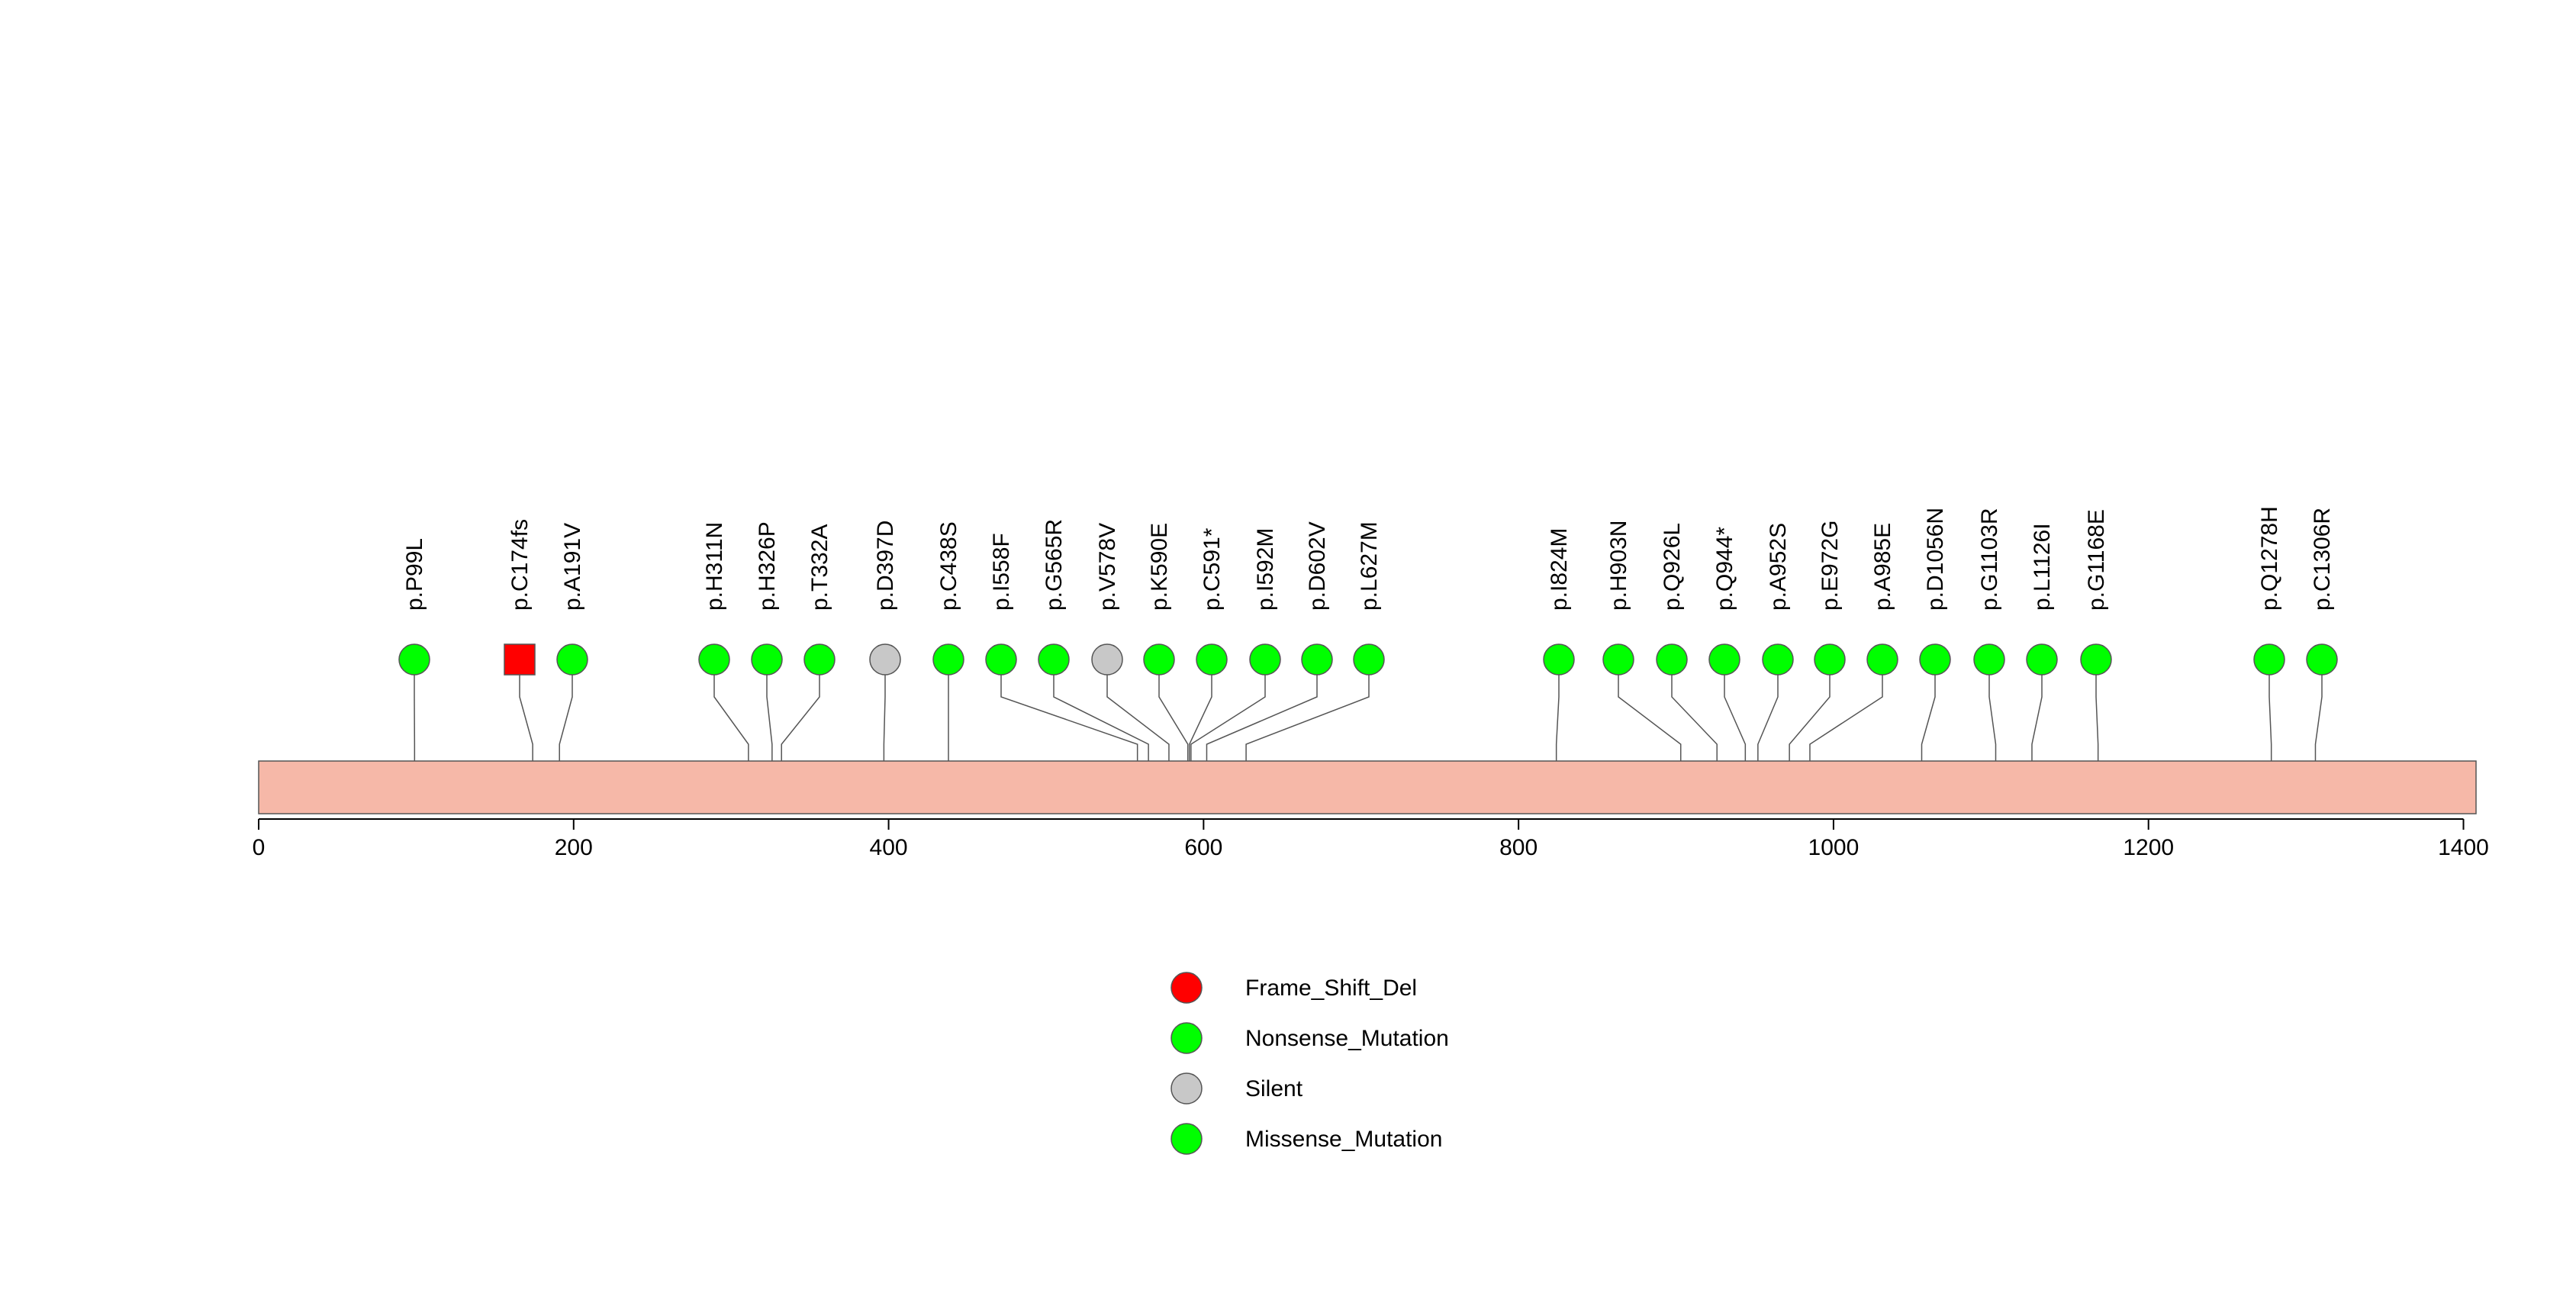  I want to click on mutation-point-p-d397d, so click(885, 660).